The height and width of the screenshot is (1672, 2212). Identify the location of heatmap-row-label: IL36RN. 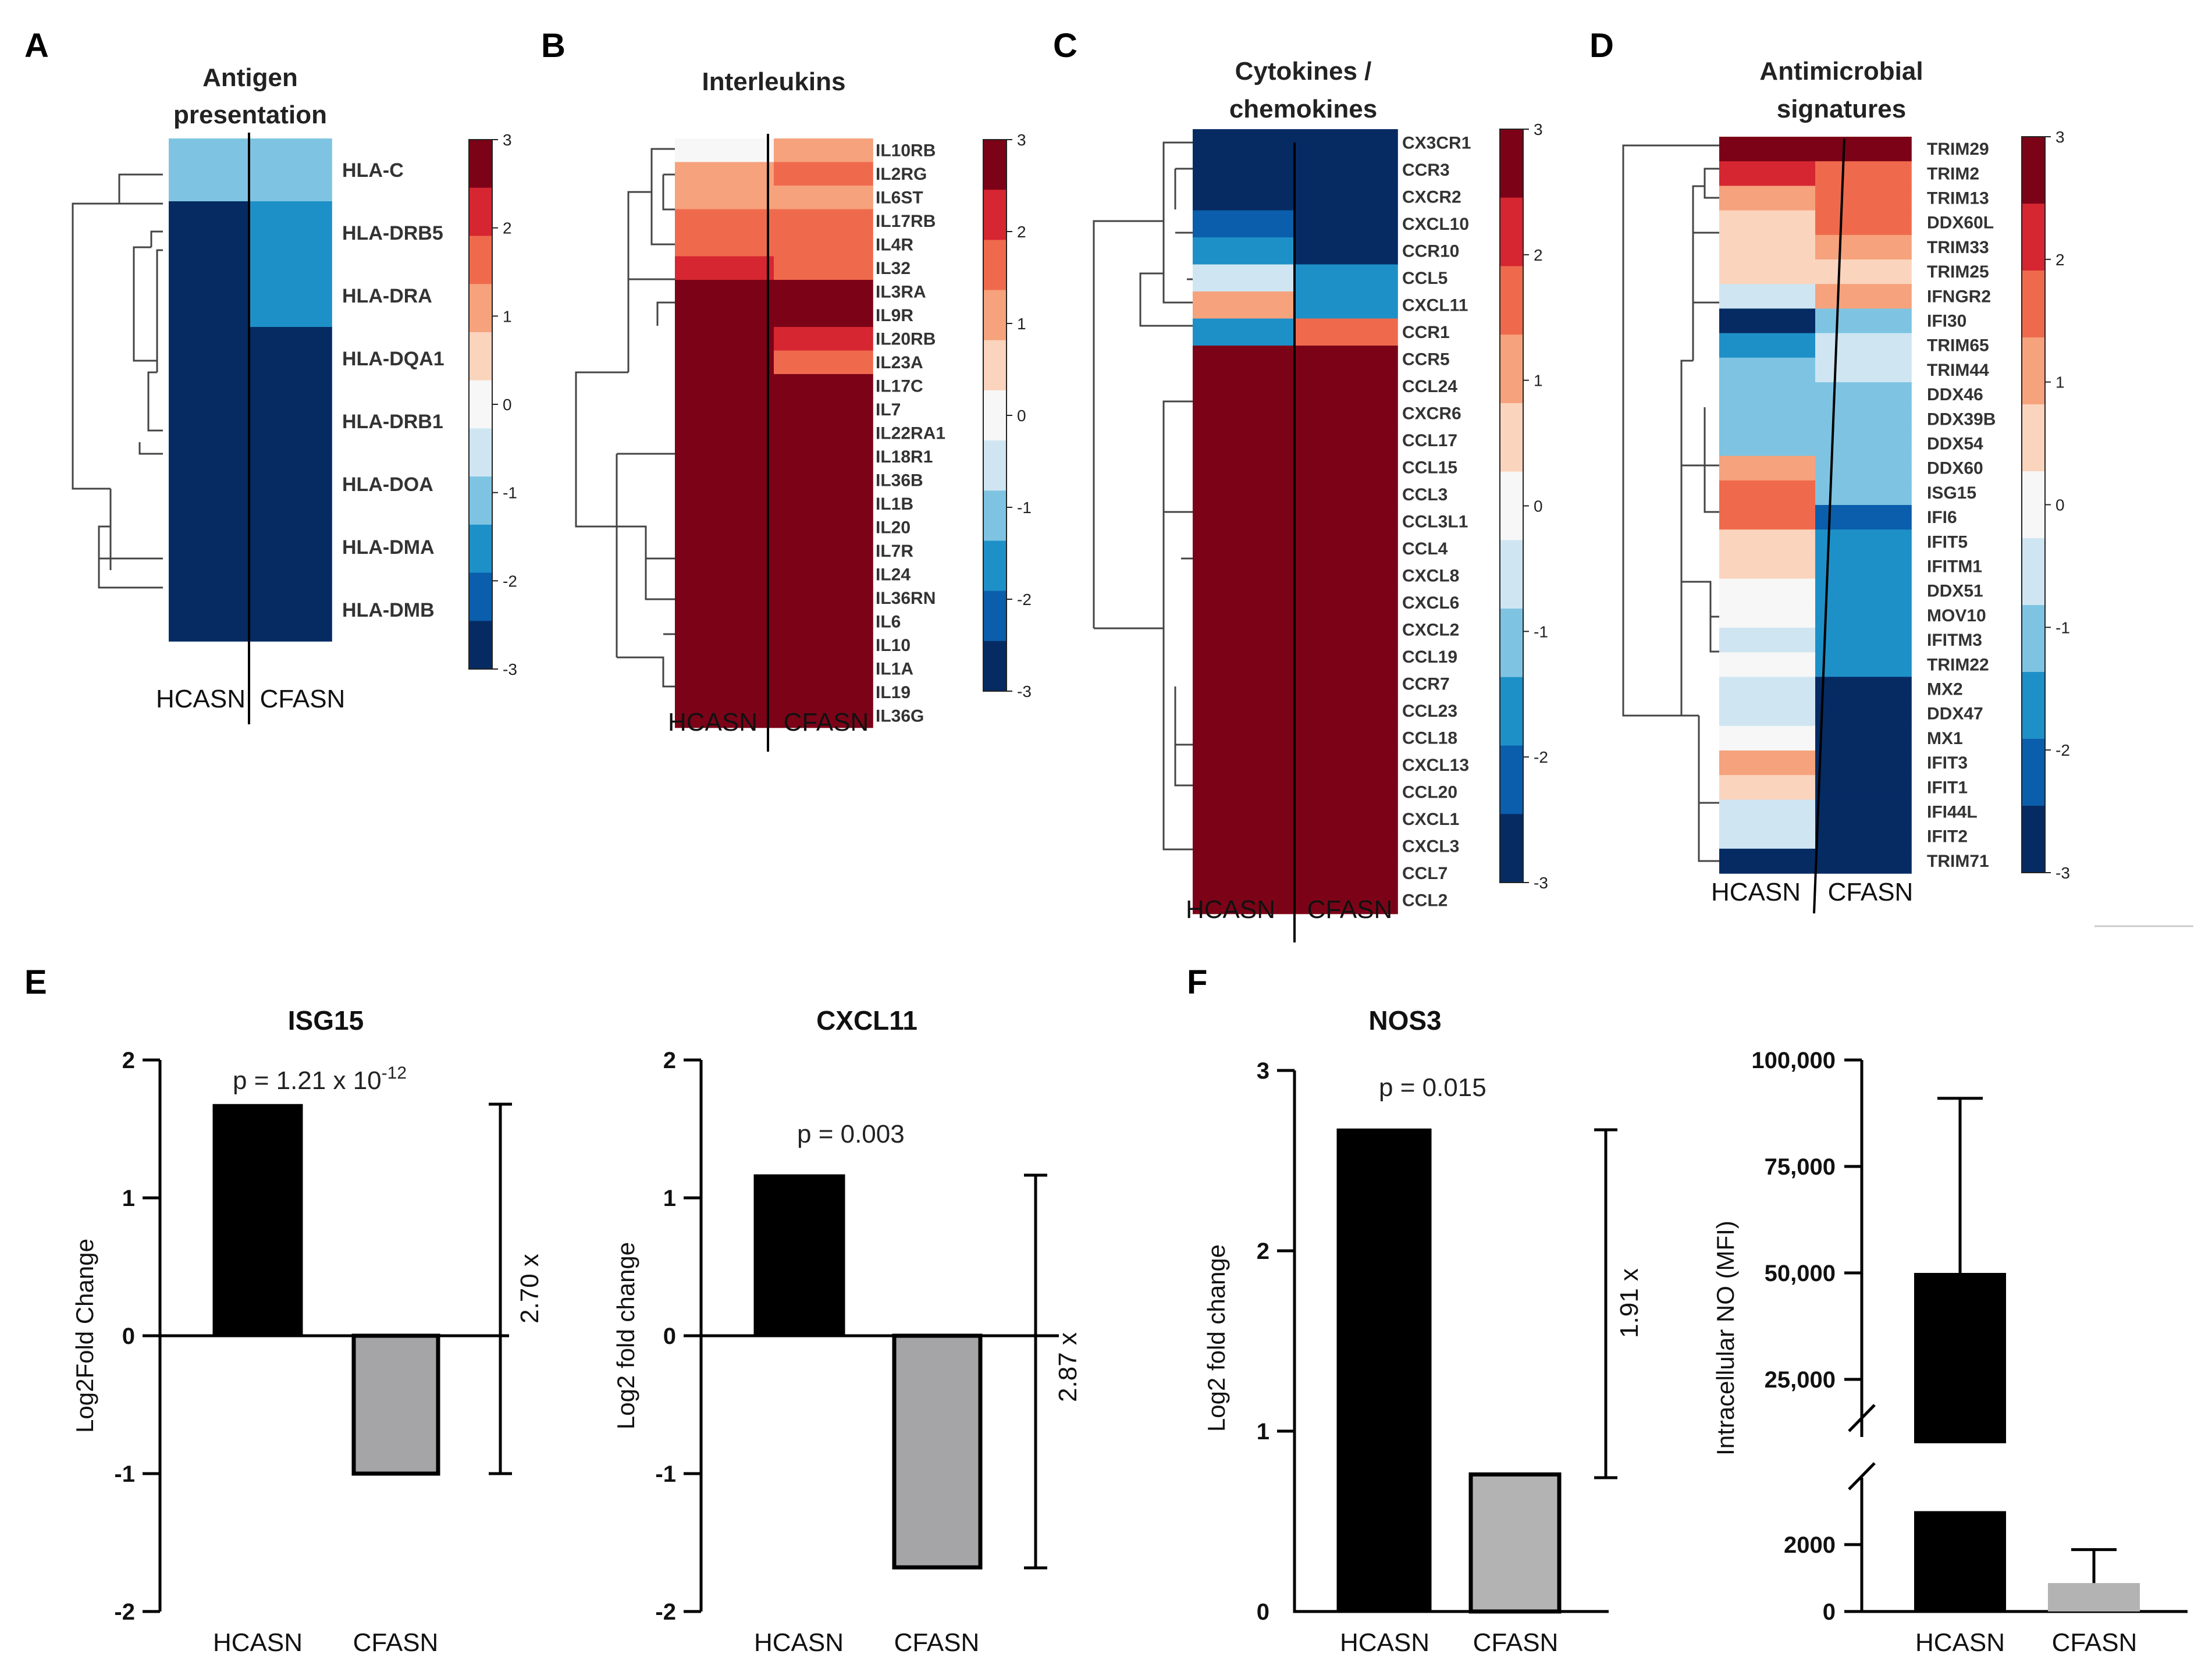
(906, 599).